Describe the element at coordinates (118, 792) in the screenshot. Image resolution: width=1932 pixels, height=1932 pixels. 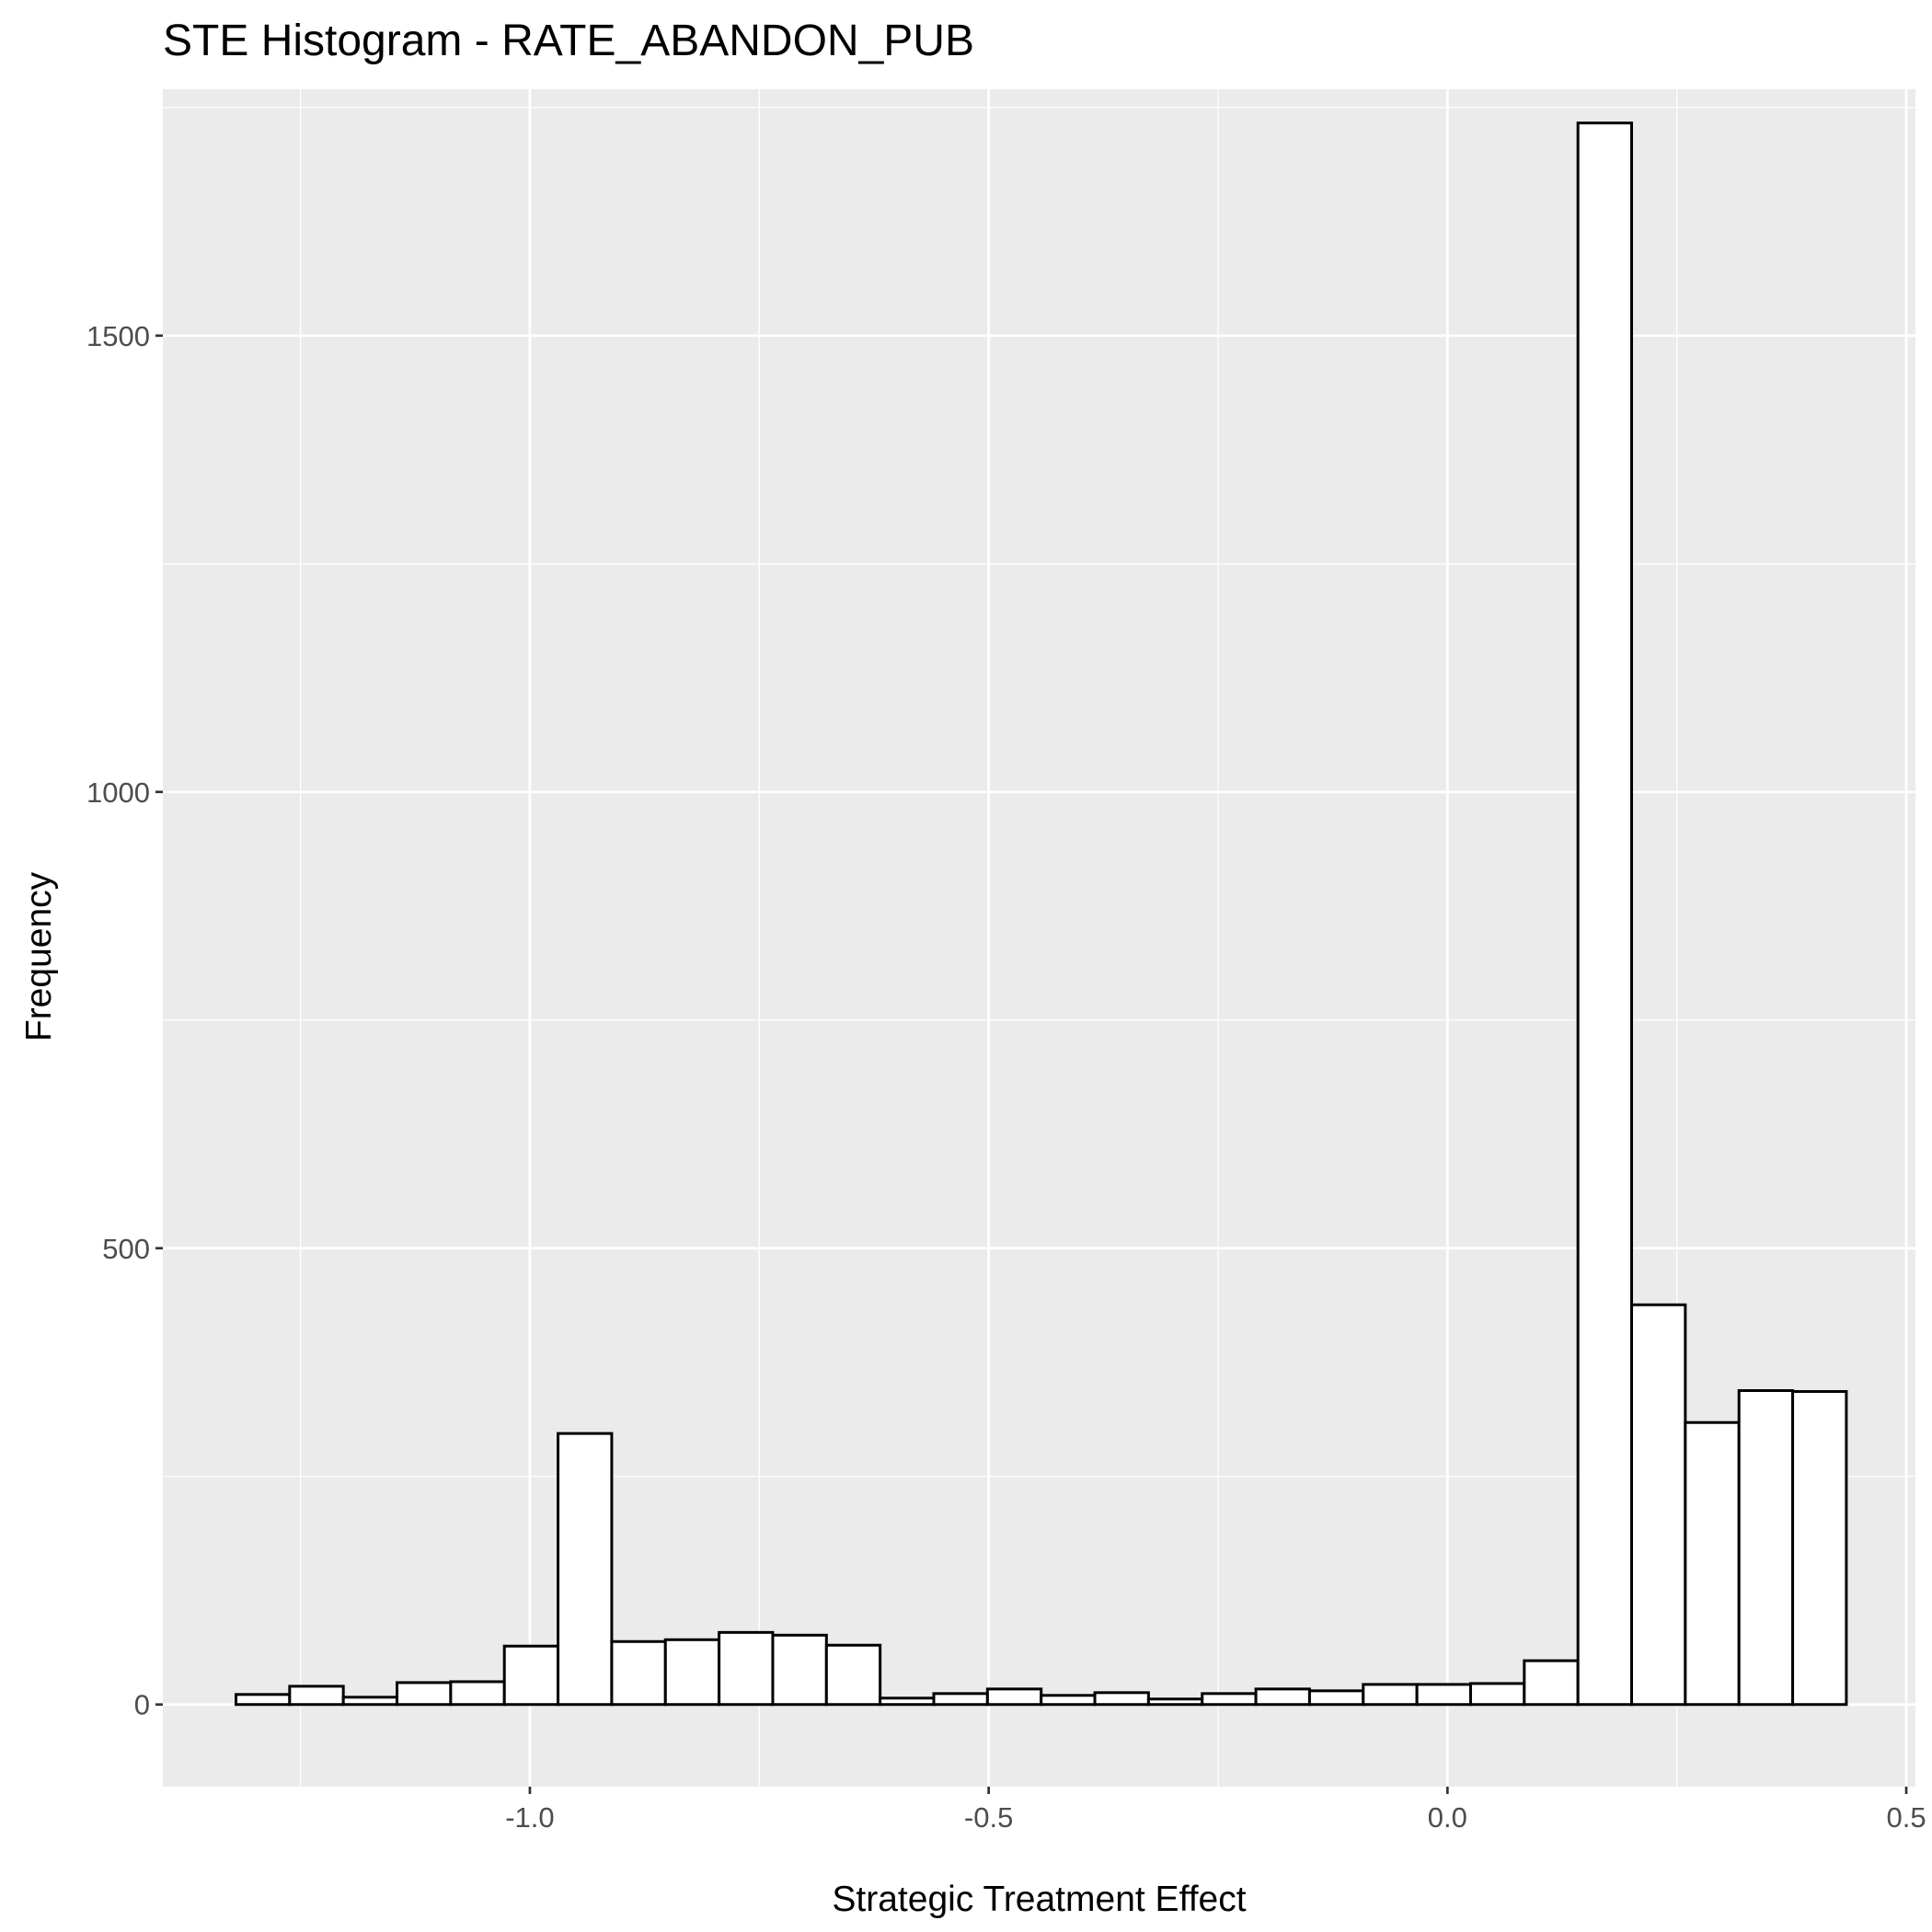
I see `y-tick-label: 1000` at that location.